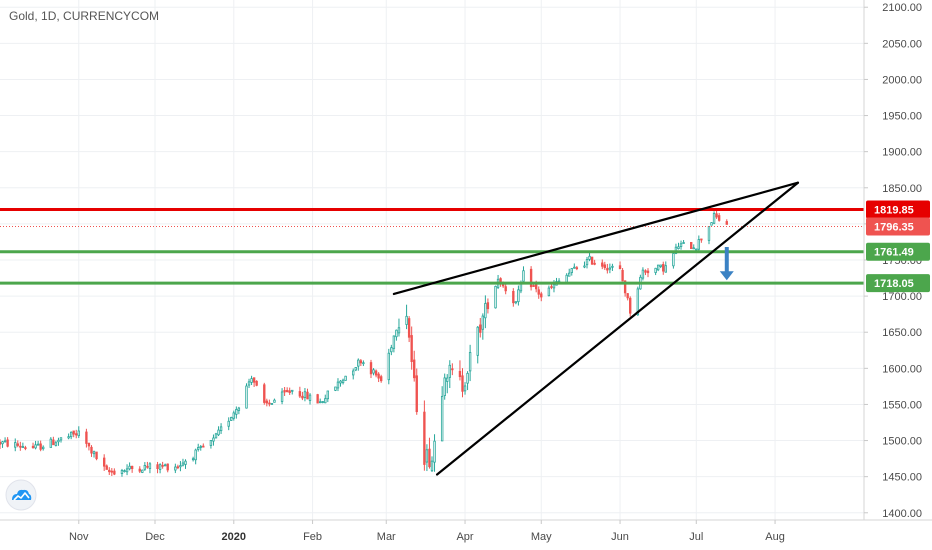 The image size is (932, 550). I want to click on x-tick-label: Jul, so click(696, 537).